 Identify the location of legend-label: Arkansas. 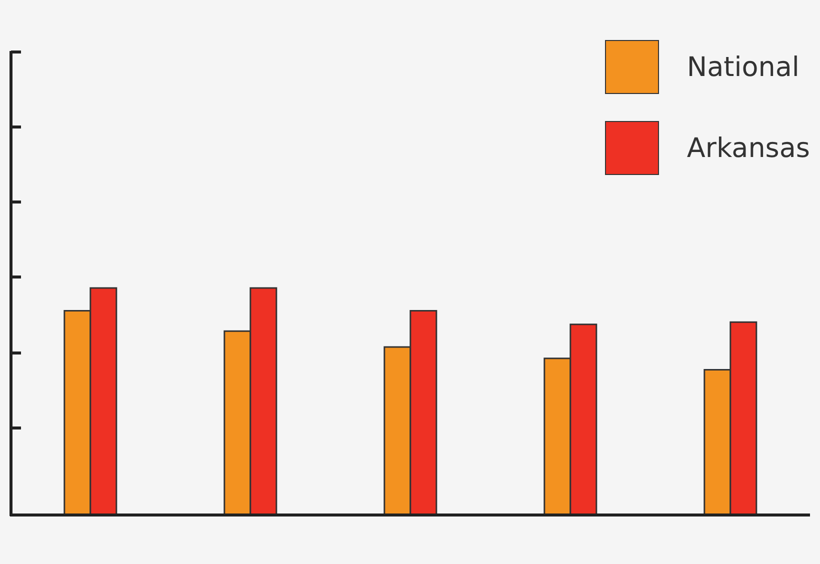
(748, 148).